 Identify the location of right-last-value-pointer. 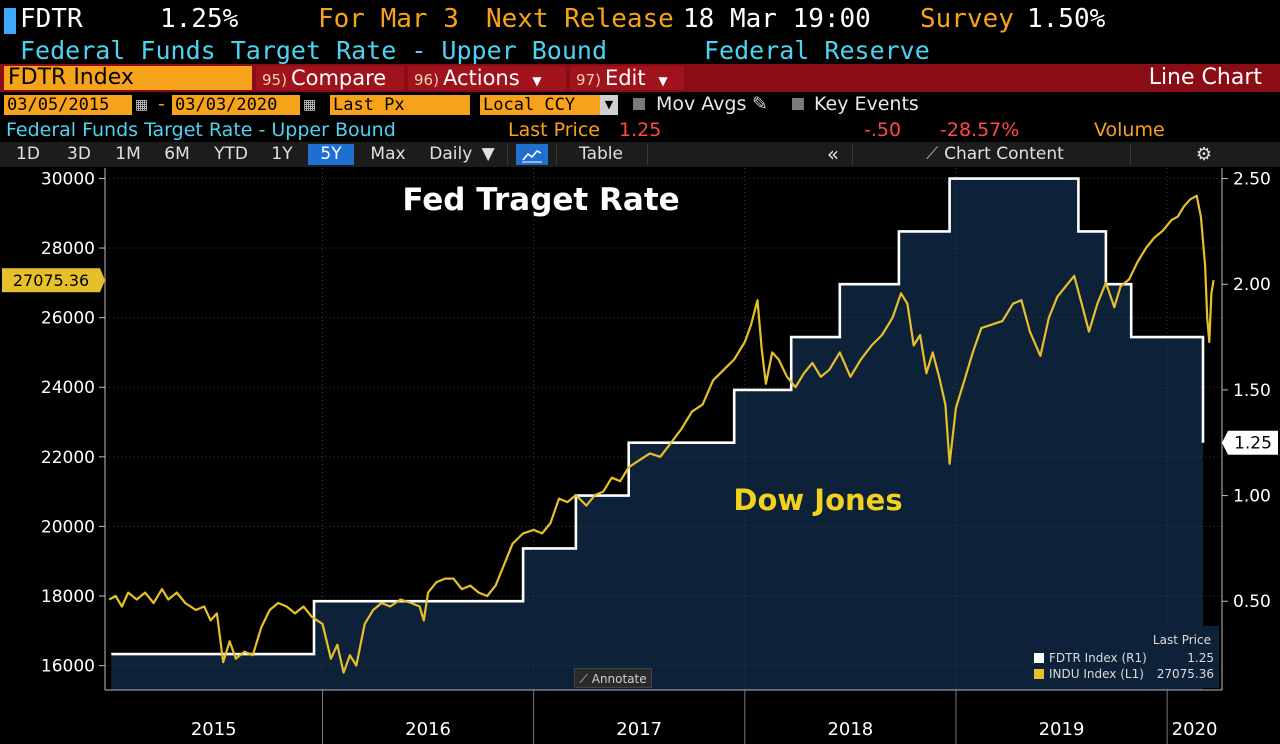
(1225, 442).